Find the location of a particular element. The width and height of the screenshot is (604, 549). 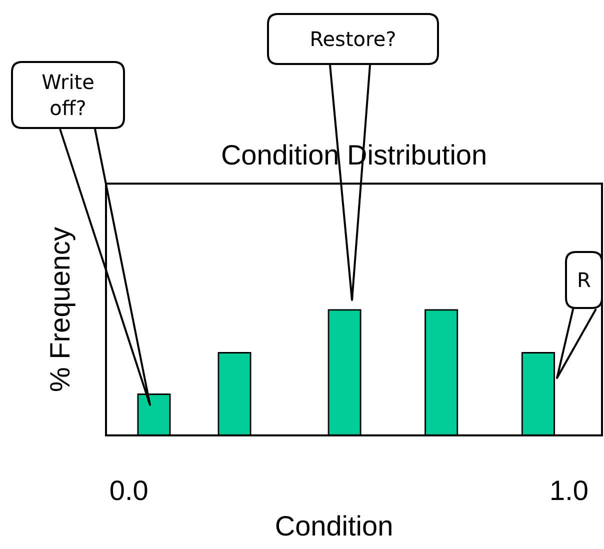

text: Write off? is located at coordinates (68, 95).